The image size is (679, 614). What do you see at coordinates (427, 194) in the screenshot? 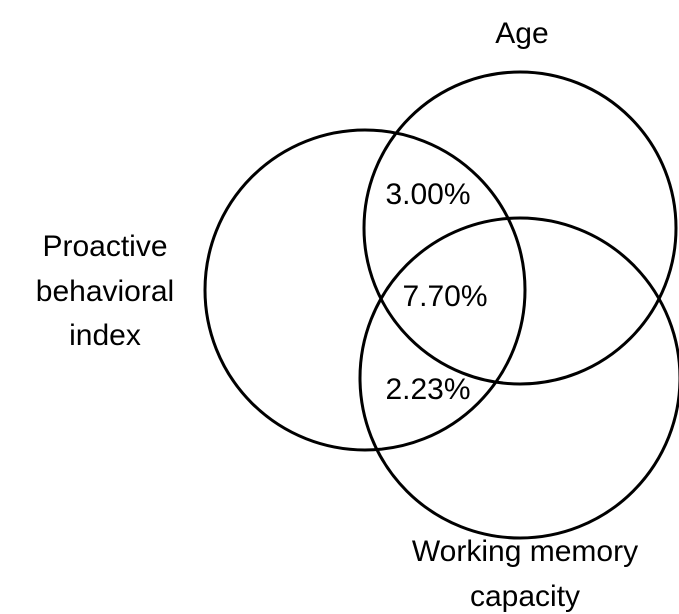
I see `region-label: 3.00%` at bounding box center [427, 194].